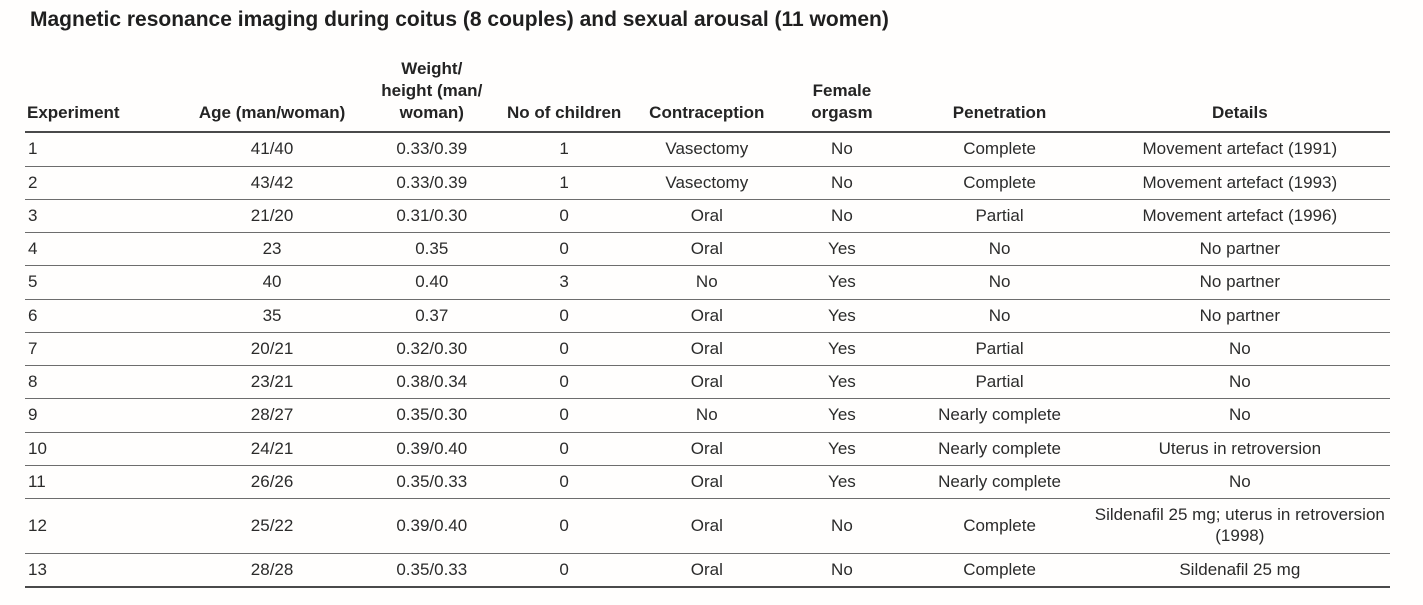  What do you see at coordinates (272, 282) in the screenshot?
I see `table-cell-age: 40` at bounding box center [272, 282].